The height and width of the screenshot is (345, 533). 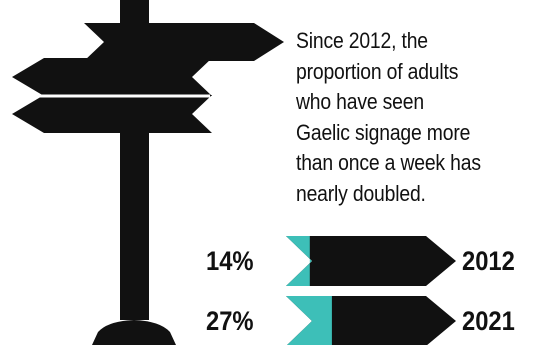 I want to click on year-label: 2012, so click(x=488, y=261).